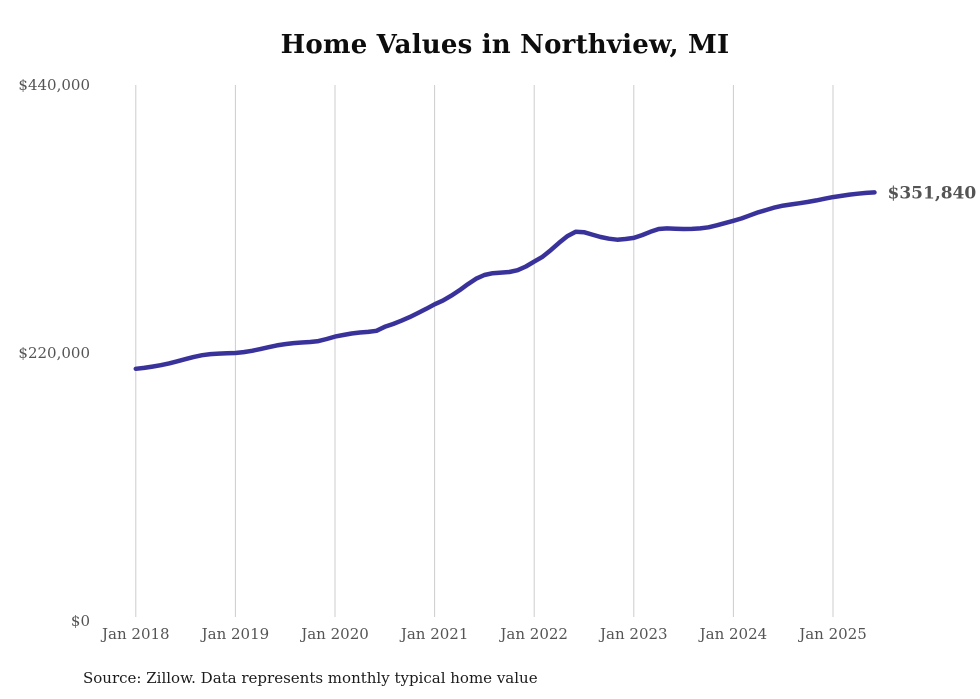 Image resolution: width=980 pixels, height=699 pixels. I want to click on x-tick-label: Jan 2023, so click(633, 634).